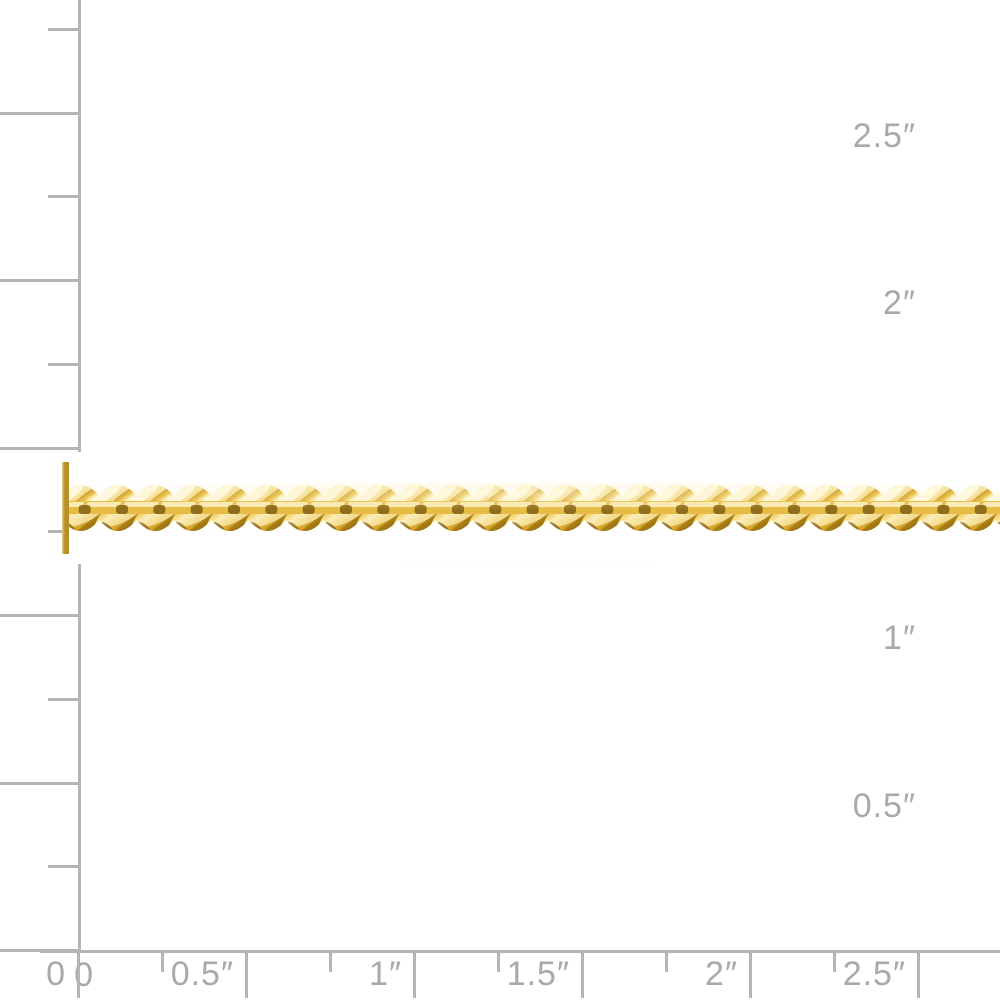  What do you see at coordinates (721, 974) in the screenshot?
I see `horizontal-tick-label: 2″` at bounding box center [721, 974].